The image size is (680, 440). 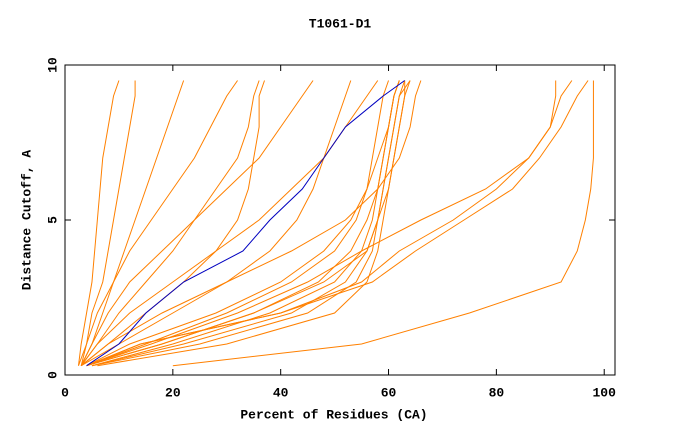 I want to click on x-tick-label: 100, so click(x=605, y=392).